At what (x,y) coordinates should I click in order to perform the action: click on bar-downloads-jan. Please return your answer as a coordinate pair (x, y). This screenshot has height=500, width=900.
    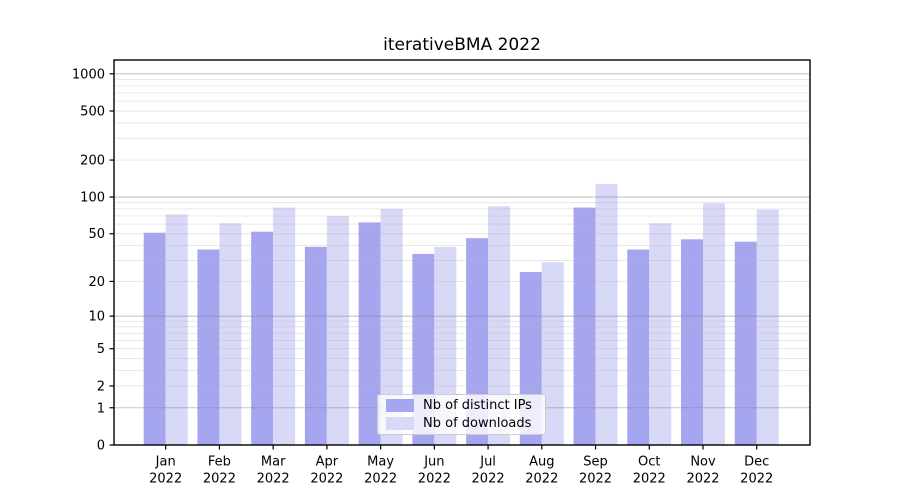
    Looking at the image, I should click on (176, 329).